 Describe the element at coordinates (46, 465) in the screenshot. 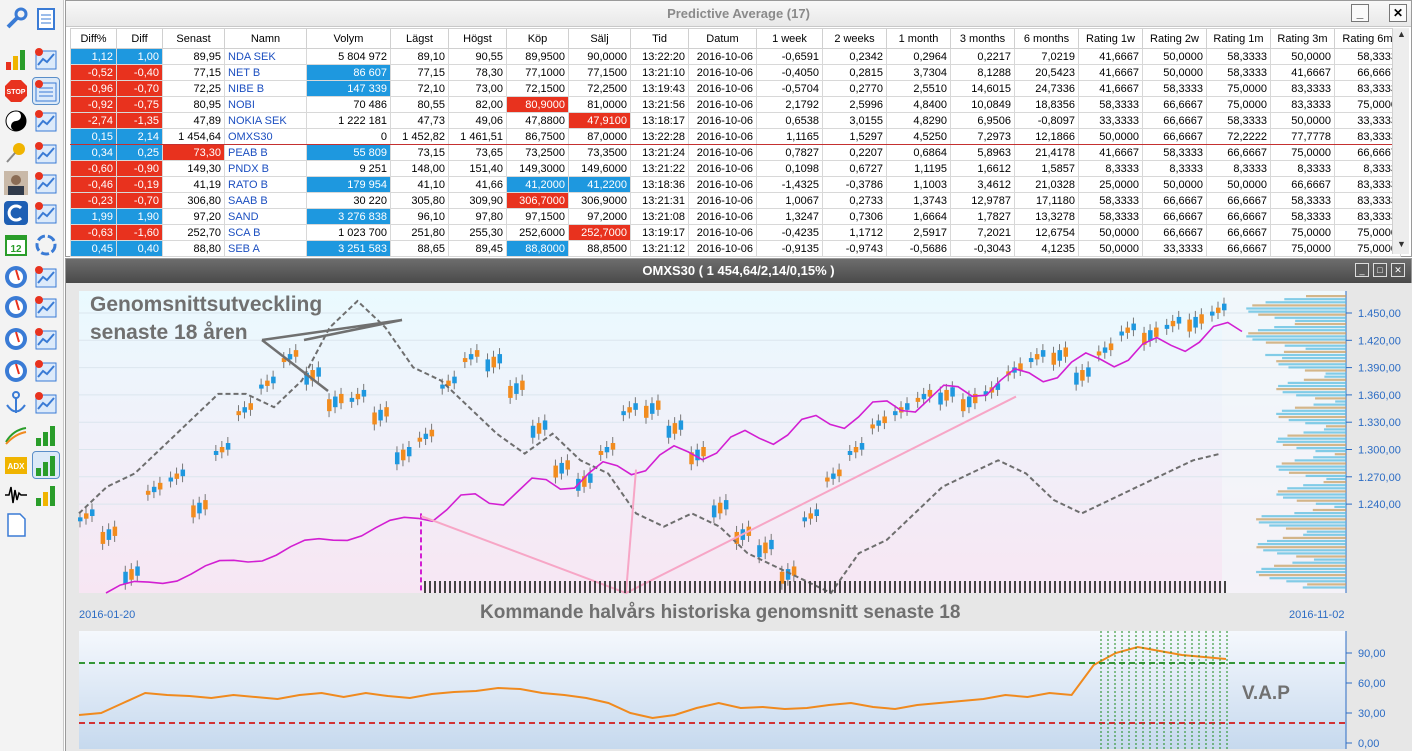

I see `bar-chart-3-icon` at that location.